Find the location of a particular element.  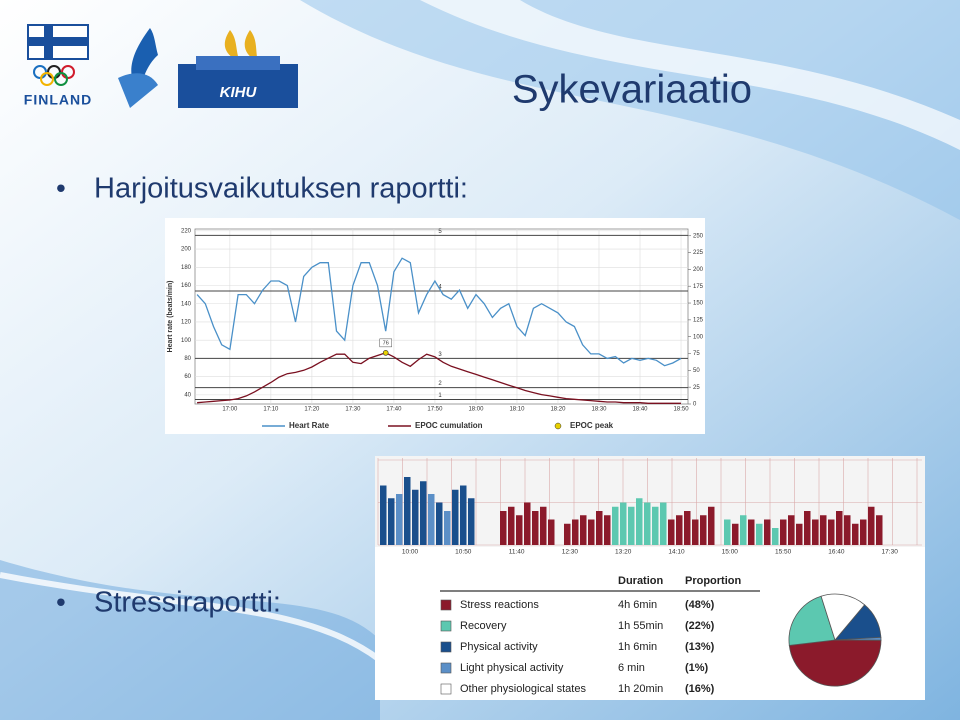

x-tick-label: 13:20 is located at coordinates (623, 552).